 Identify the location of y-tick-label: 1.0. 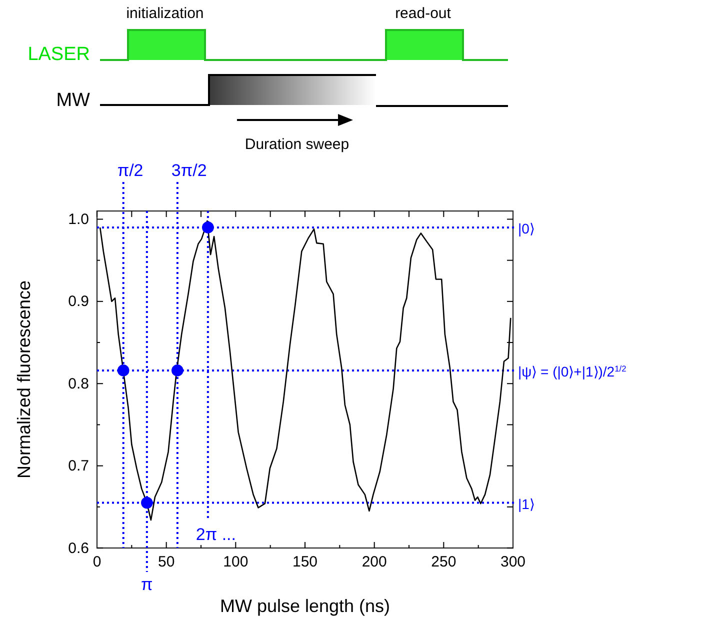
(78, 219).